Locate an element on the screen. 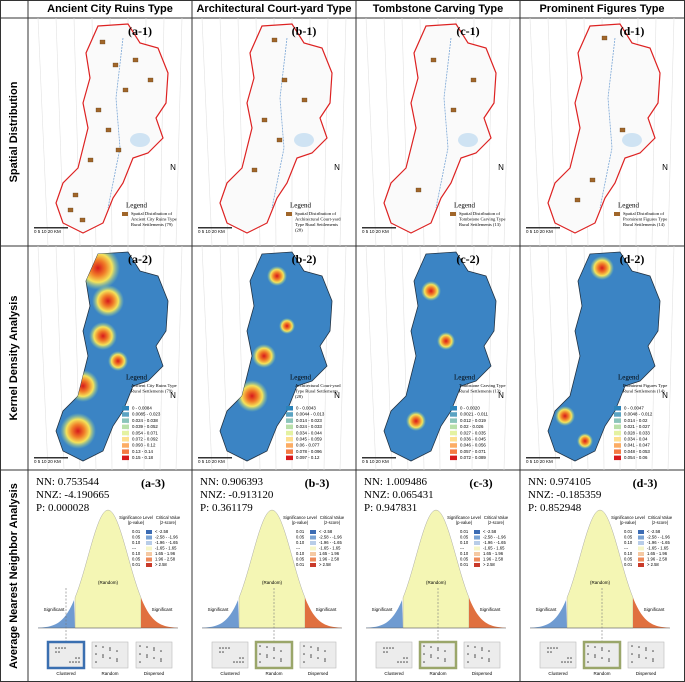 This screenshot has width=685, height=682. hotspot is located at coordinates (585, 441).